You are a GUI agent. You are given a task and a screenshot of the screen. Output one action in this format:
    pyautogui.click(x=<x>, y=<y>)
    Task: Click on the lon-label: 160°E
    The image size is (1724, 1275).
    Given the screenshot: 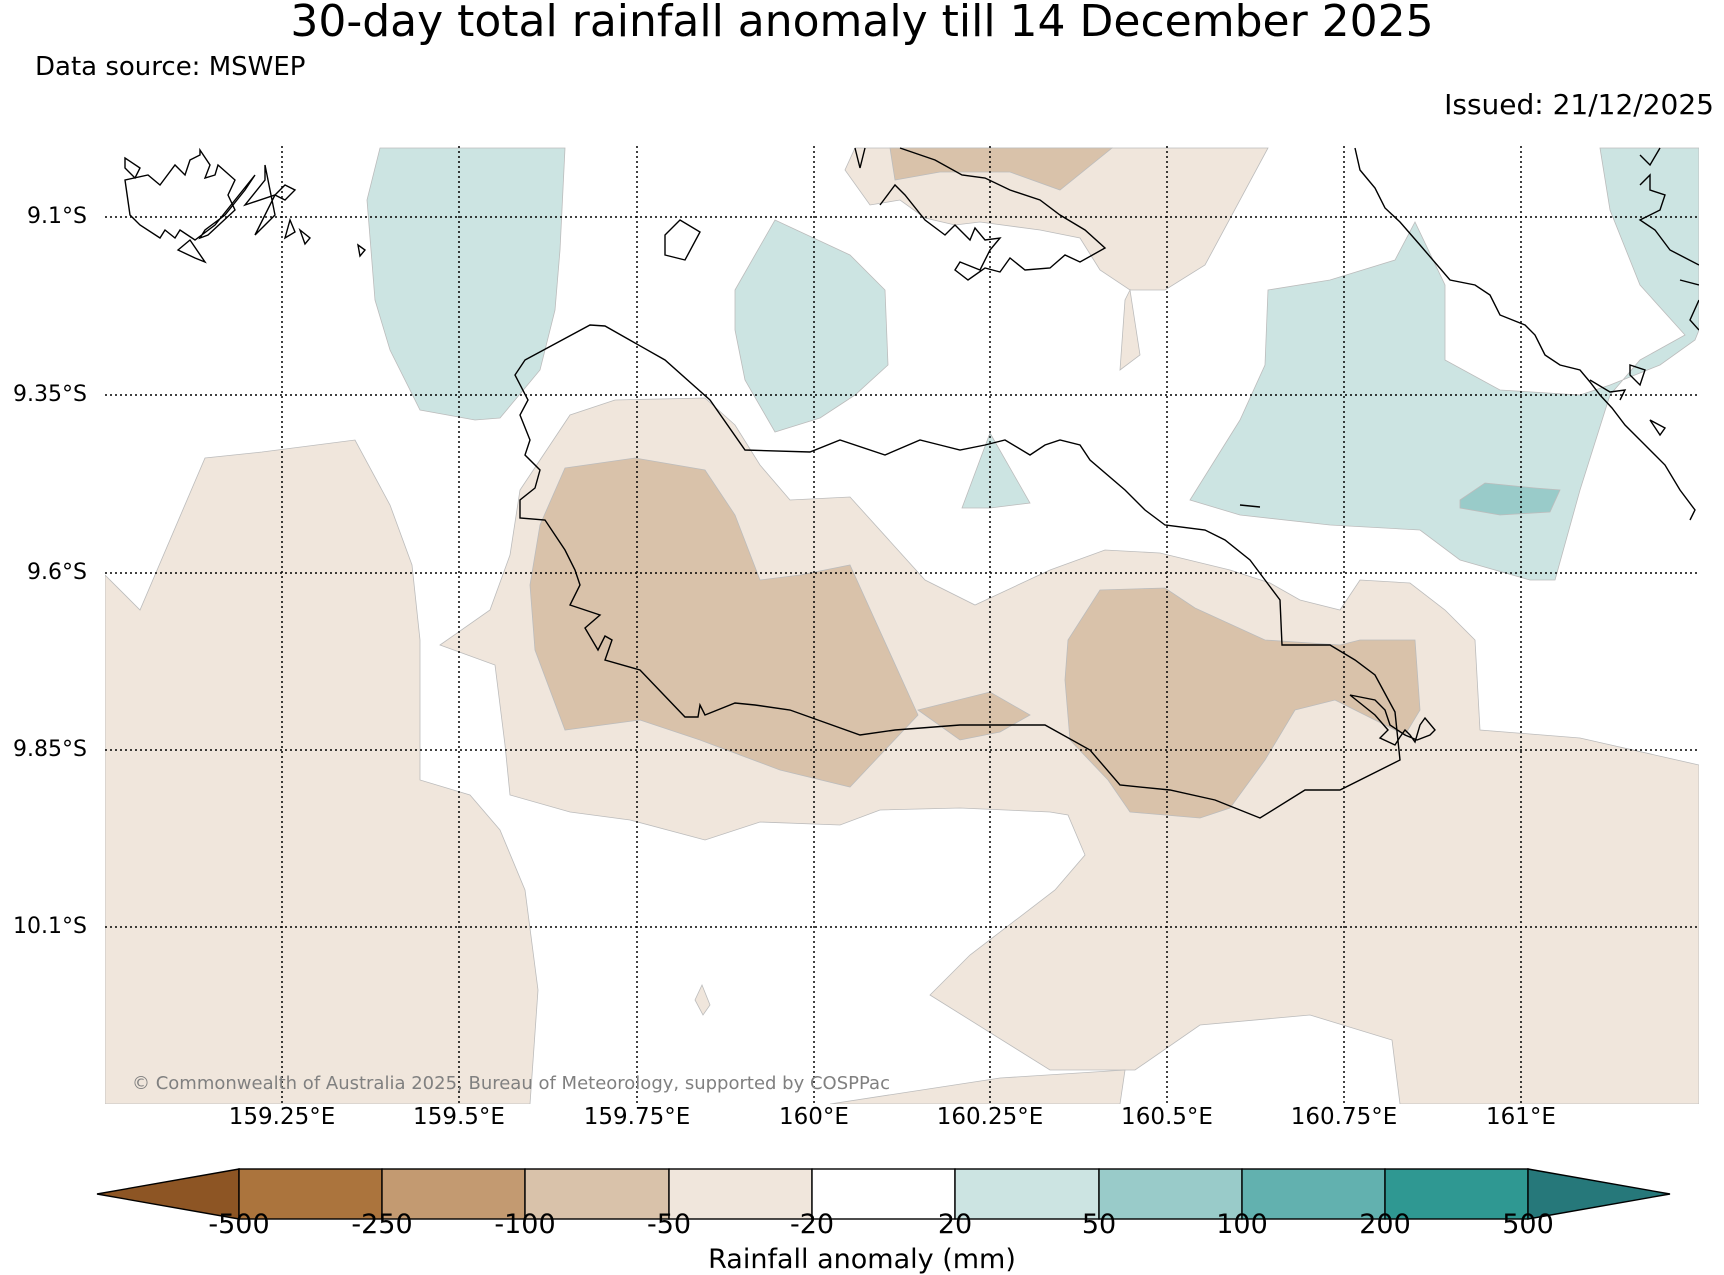 What is the action you would take?
    pyautogui.click(x=814, y=1117)
    